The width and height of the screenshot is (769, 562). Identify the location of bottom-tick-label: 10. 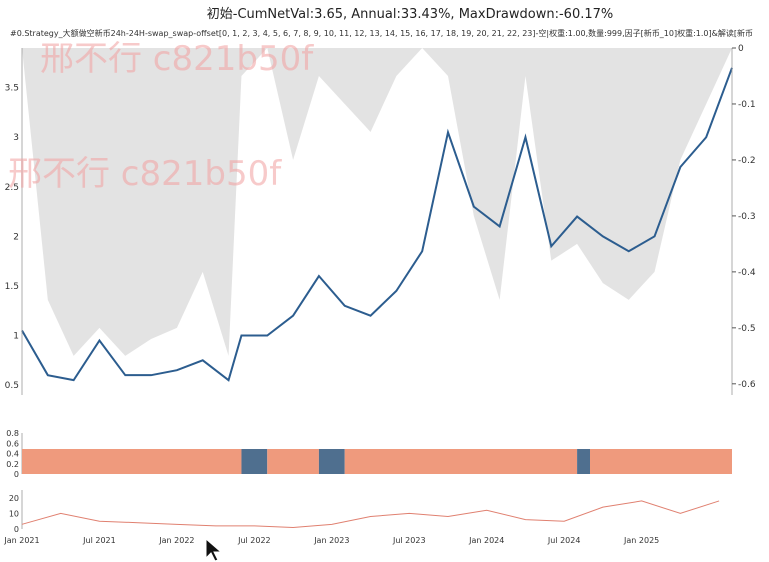
(14, 513).